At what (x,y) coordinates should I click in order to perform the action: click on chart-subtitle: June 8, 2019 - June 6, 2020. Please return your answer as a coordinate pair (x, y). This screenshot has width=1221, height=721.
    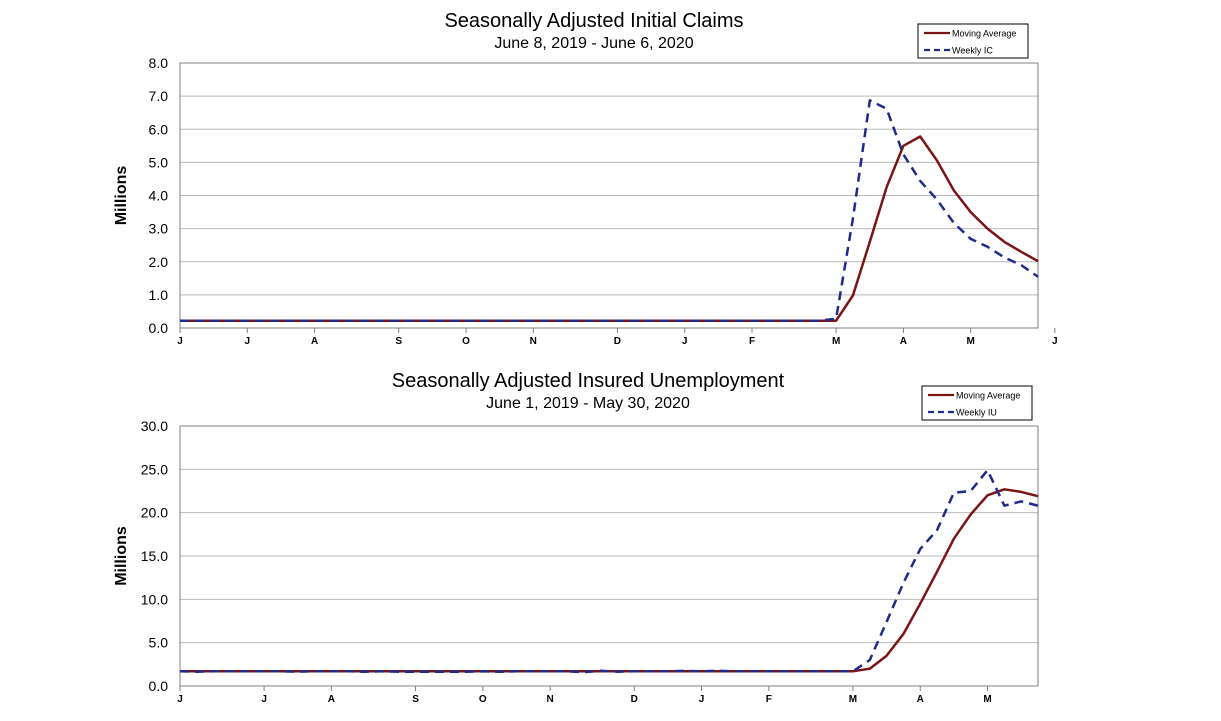
    Looking at the image, I should click on (593, 43).